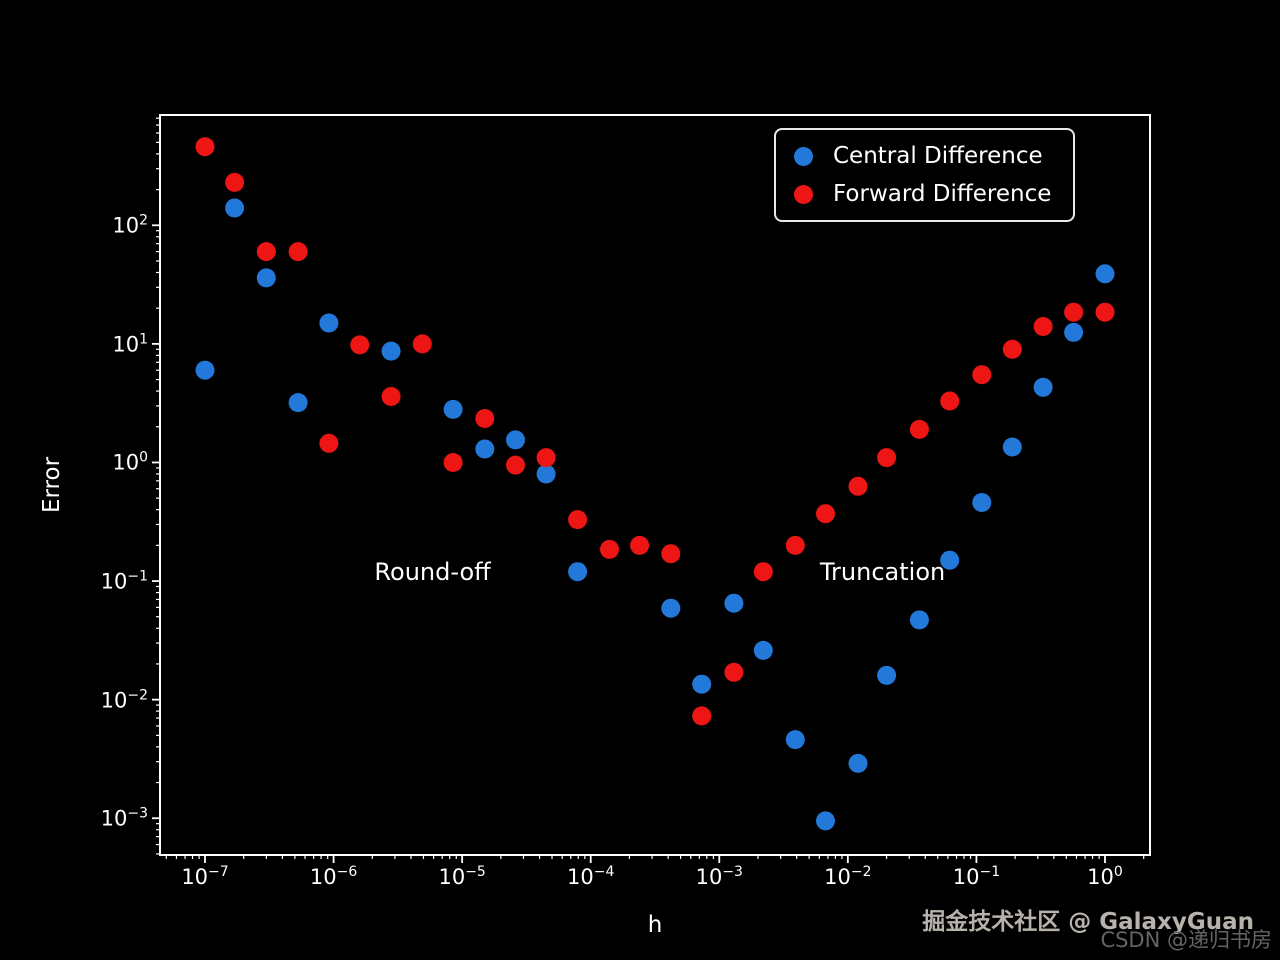  Describe the element at coordinates (333, 876) in the screenshot. I see `x-tick-label: 10⁻⁶` at that location.